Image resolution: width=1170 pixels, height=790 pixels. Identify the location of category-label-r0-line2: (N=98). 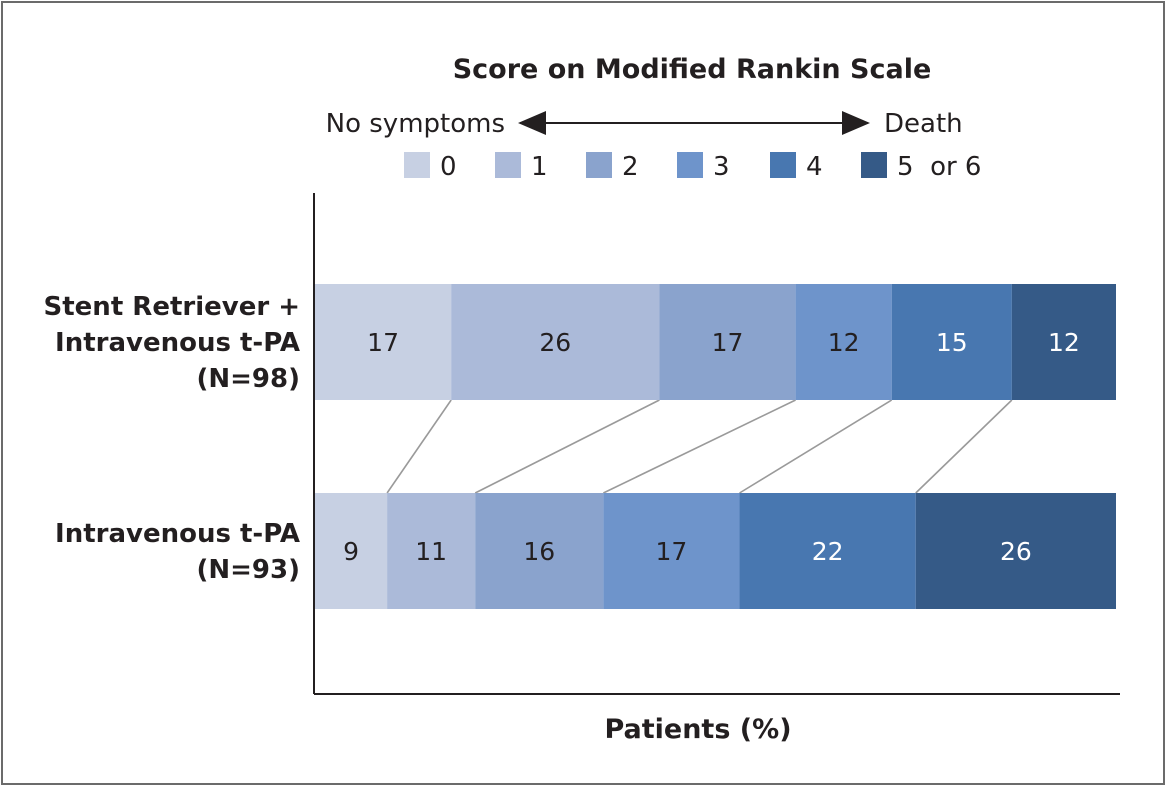
(249, 379).